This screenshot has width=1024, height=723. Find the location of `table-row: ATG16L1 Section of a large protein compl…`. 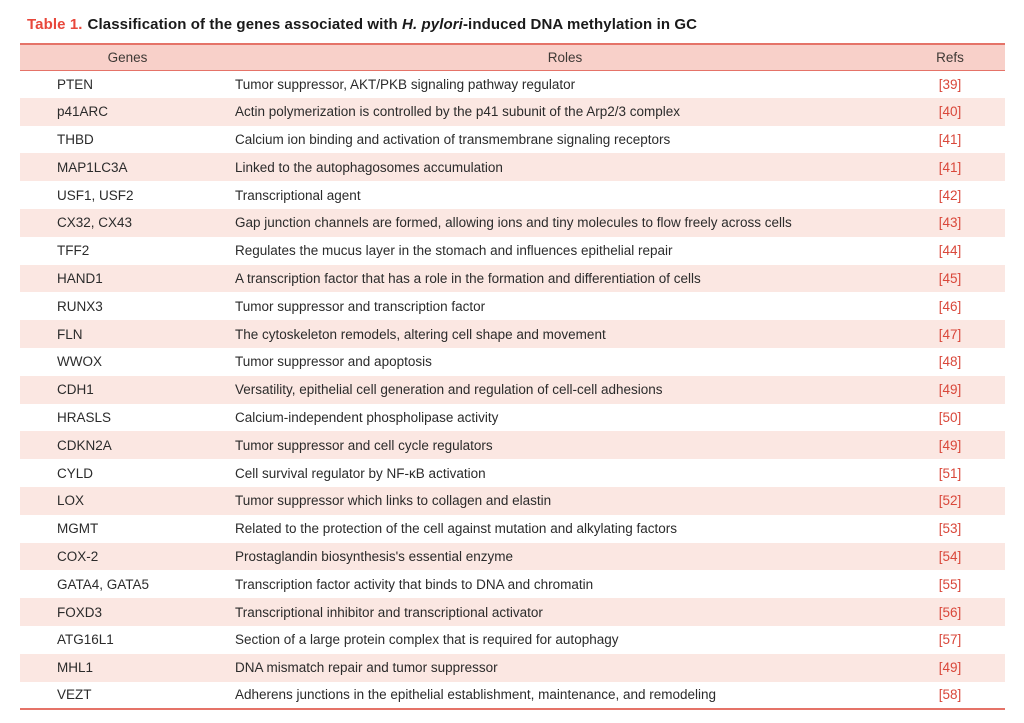

table-row: ATG16L1 Section of a large protein compl… is located at coordinates (512, 639).